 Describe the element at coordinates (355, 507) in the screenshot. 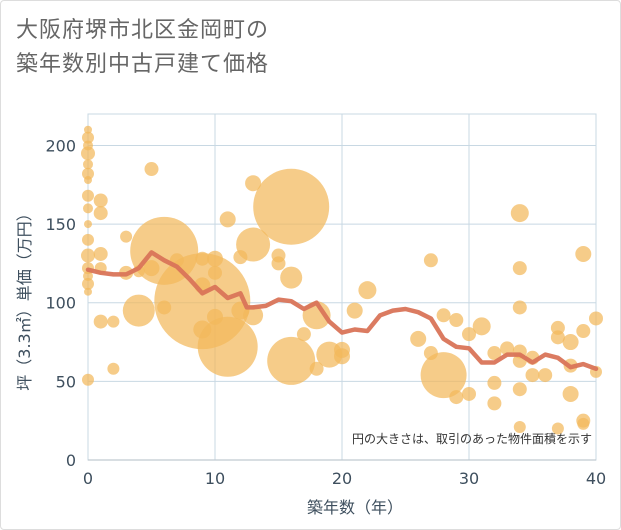

I see `x-axis-title: 築年数（年）` at that location.